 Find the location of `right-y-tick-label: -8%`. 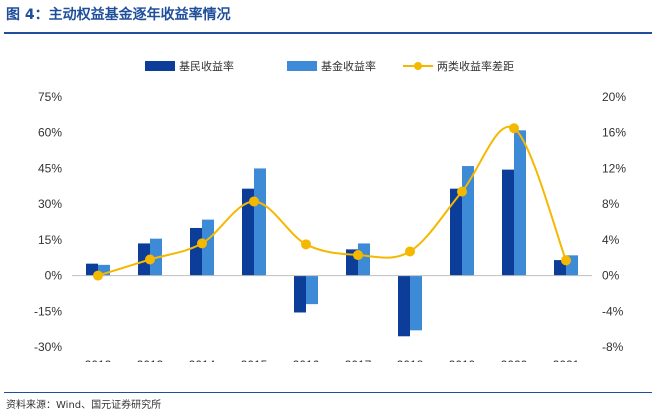

right-y-tick-label: -8% is located at coordinates (613, 347).